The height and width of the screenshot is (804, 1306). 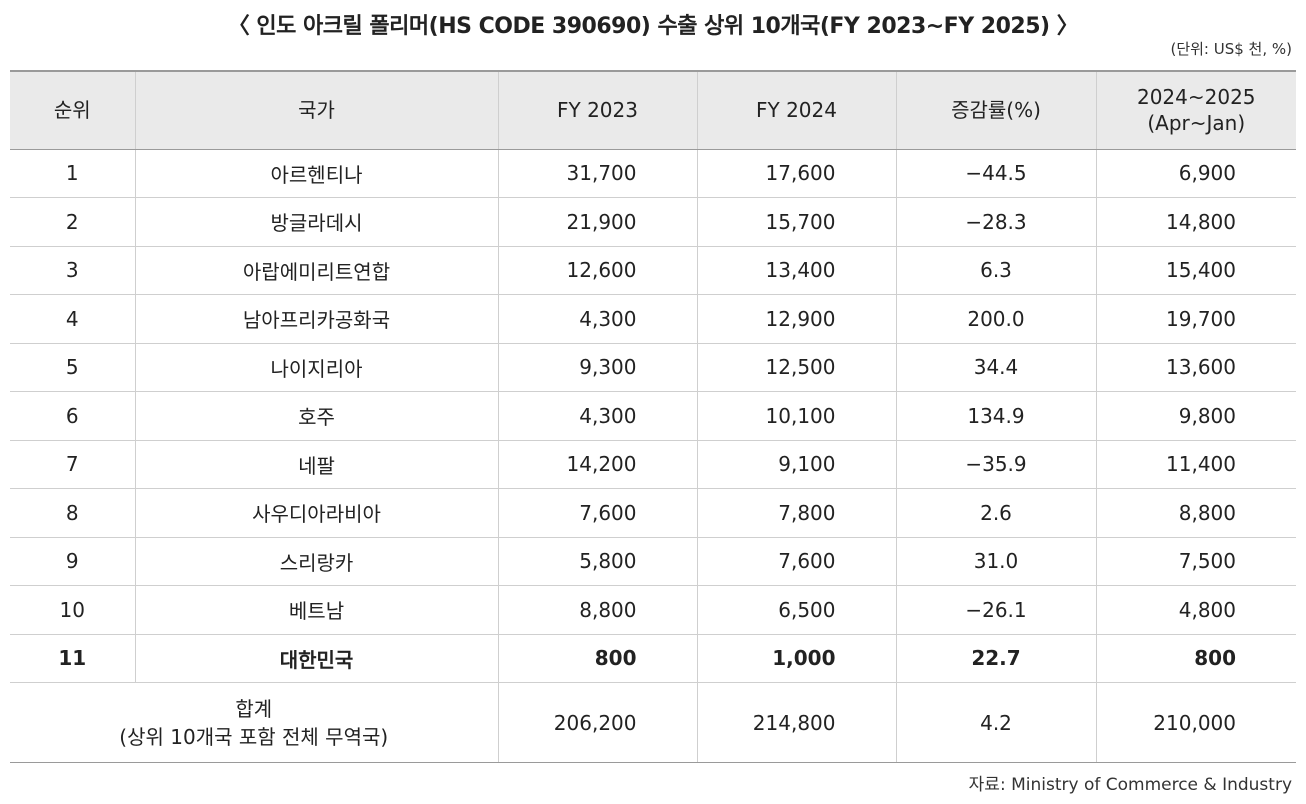 I want to click on cell-rank: 5, so click(x=73, y=367).